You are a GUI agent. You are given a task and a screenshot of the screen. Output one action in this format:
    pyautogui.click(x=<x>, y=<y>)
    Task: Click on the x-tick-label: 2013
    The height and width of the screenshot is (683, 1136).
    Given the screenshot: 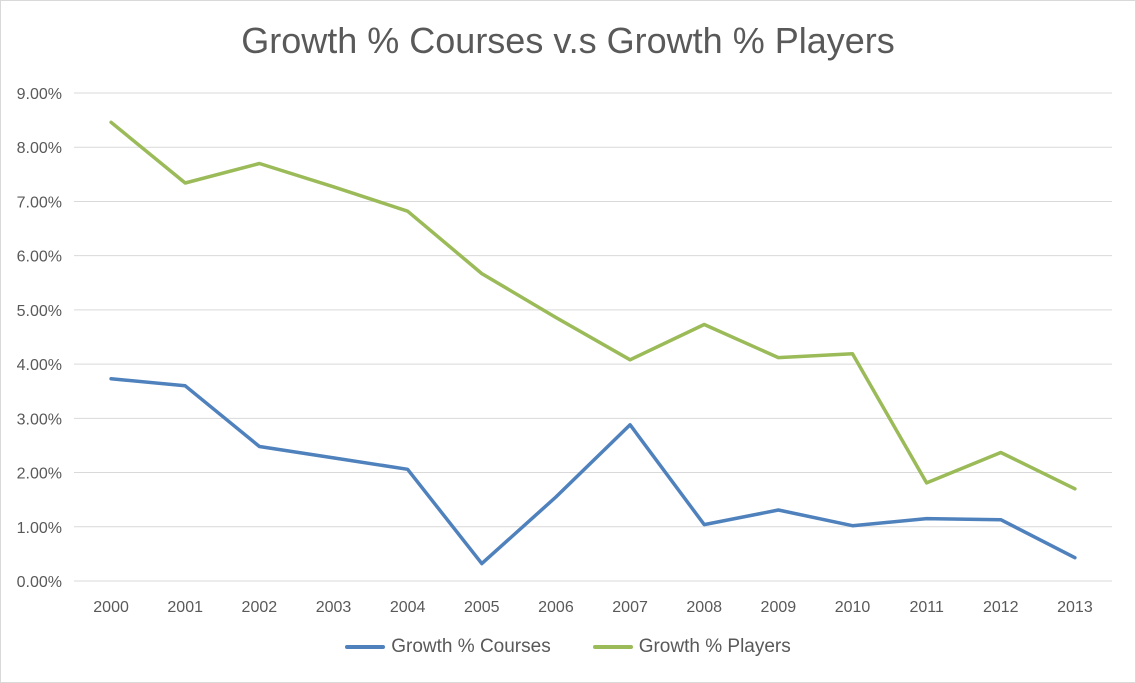 What is the action you would take?
    pyautogui.click(x=1075, y=607)
    